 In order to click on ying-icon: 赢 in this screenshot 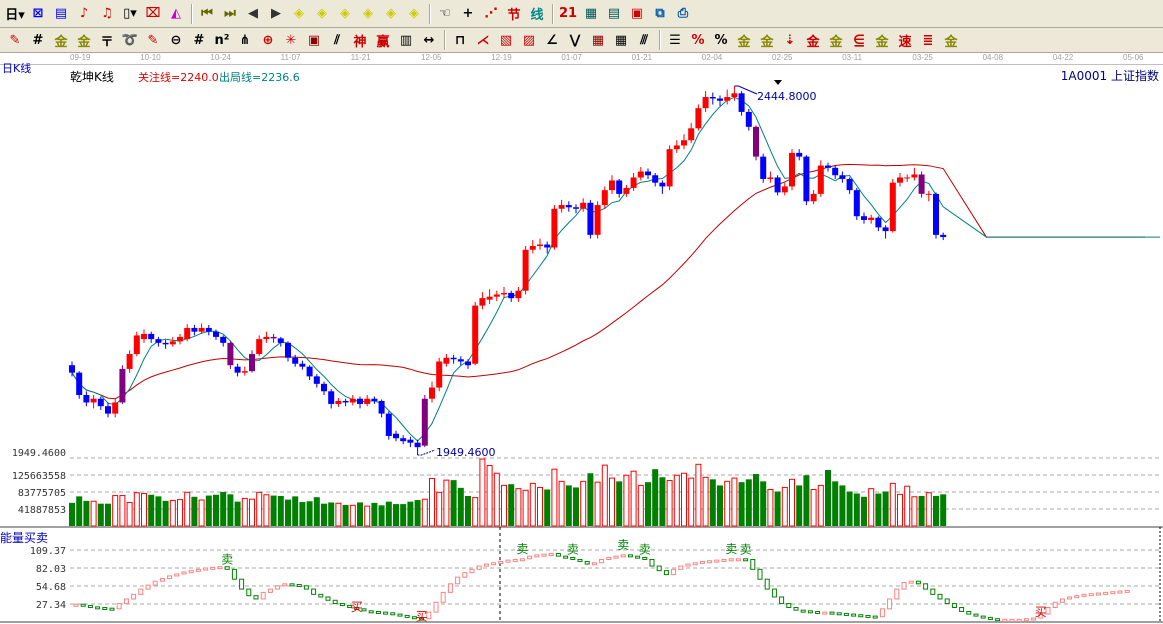, I will do `click(383, 42)`.